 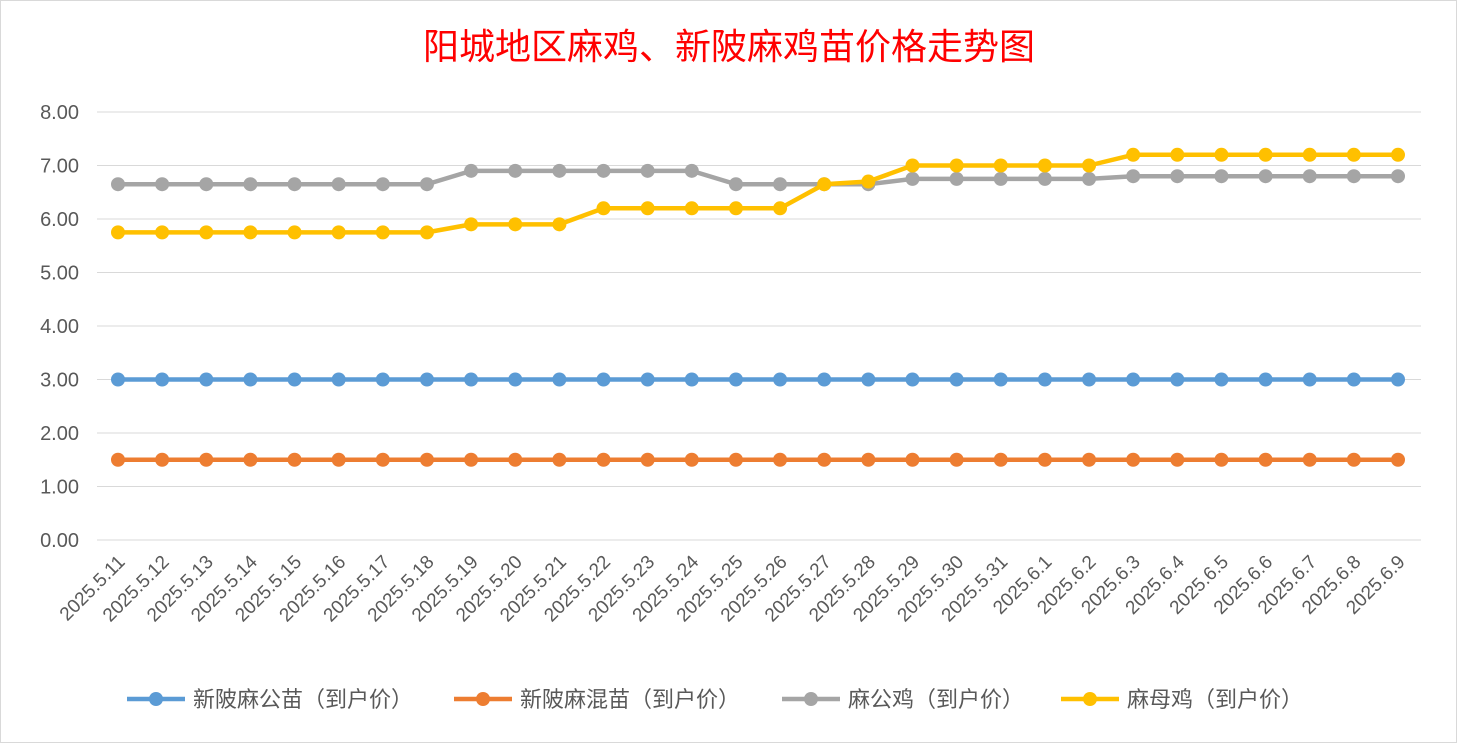 I want to click on legend-item: 新陂麻公苗（到户价）, so click(x=270, y=700).